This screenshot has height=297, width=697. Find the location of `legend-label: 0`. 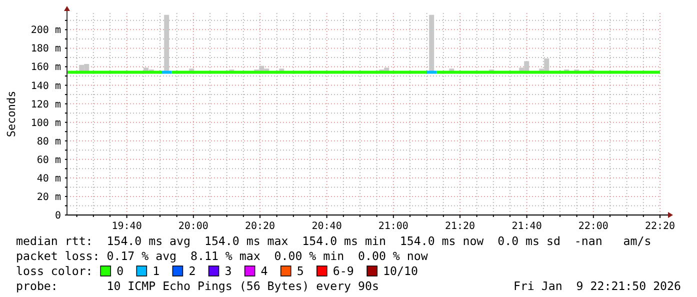

legend-label: 0 is located at coordinates (120, 271).